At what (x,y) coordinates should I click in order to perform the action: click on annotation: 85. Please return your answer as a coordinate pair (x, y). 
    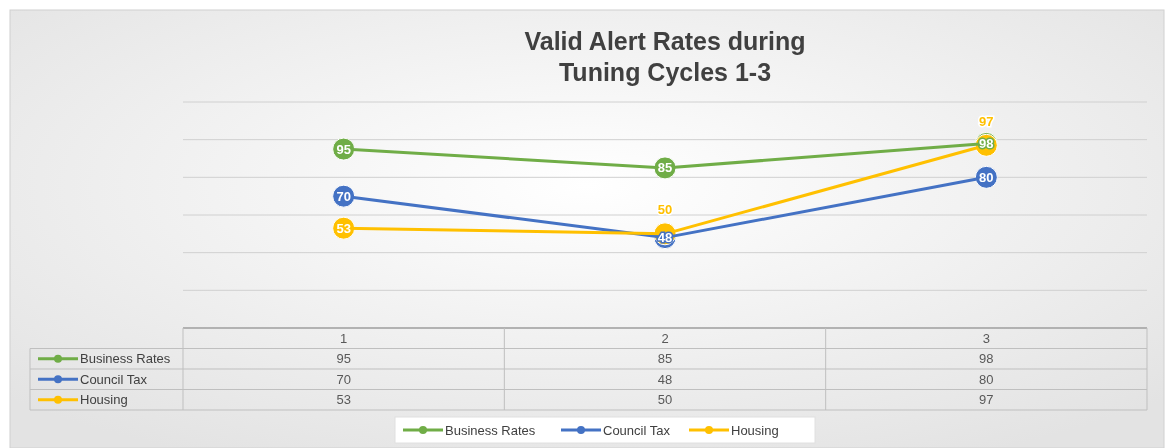
    Looking at the image, I should click on (665, 168).